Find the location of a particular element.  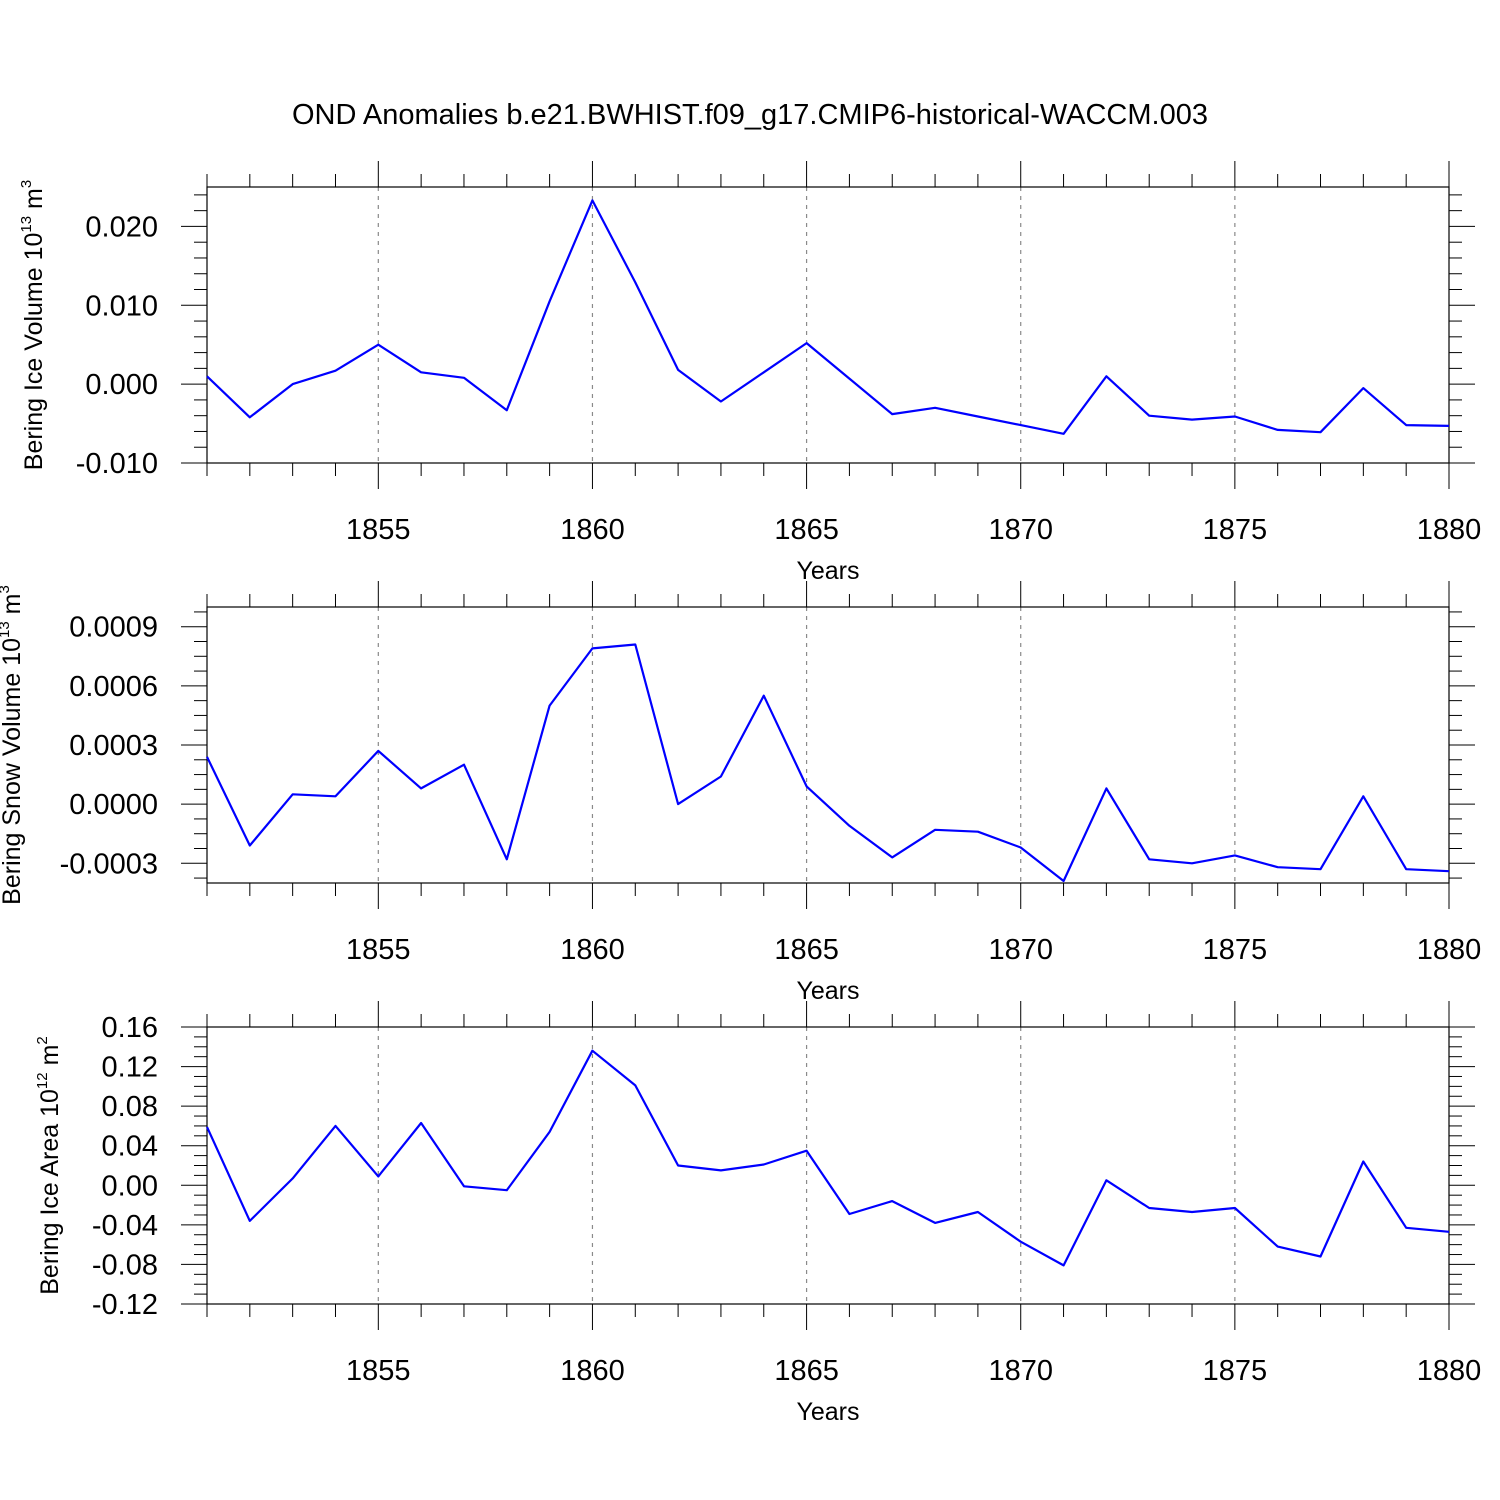

y-tick-label: 0.08 is located at coordinates (130, 1107).